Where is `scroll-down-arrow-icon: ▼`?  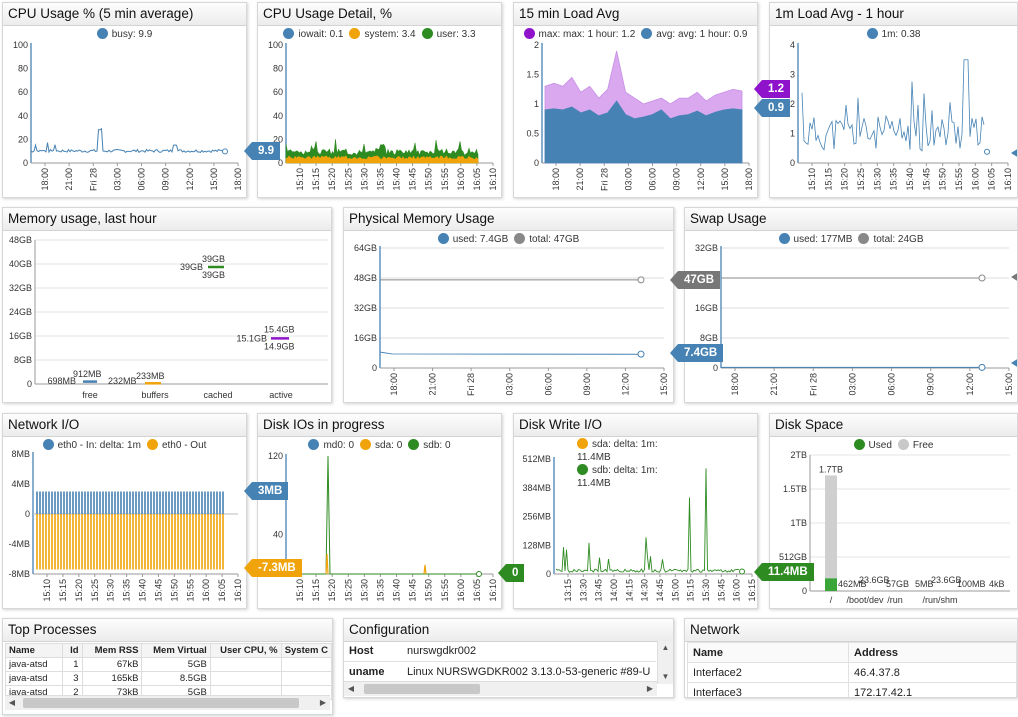
scroll-down-arrow-icon: ▼ is located at coordinates (665, 676).